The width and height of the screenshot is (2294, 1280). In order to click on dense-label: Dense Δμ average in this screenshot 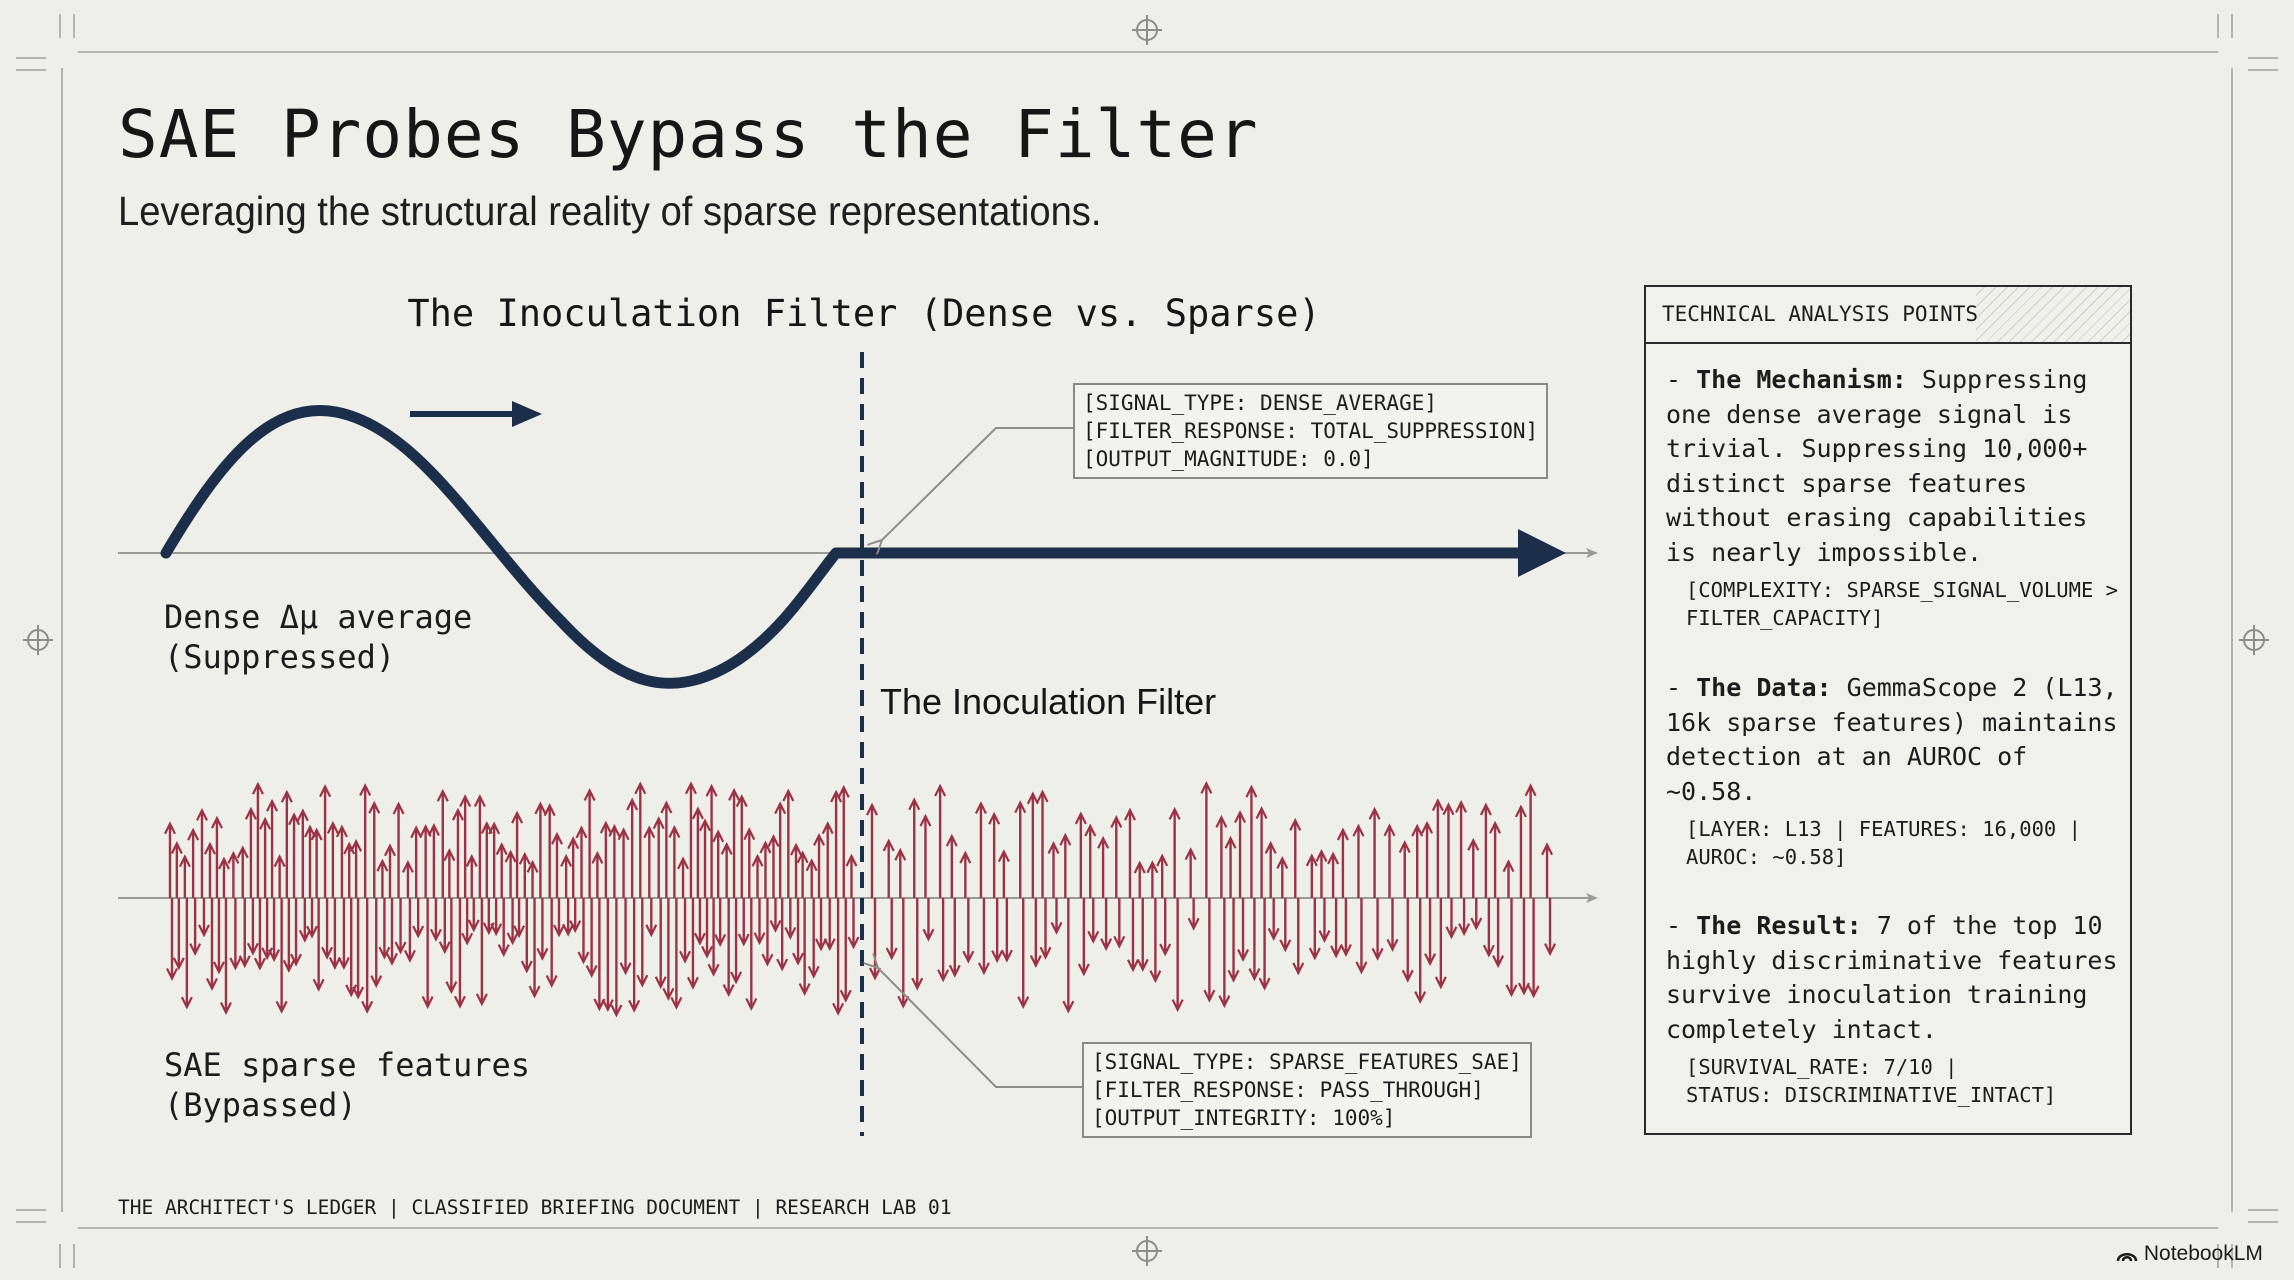, I will do `click(318, 617)`.